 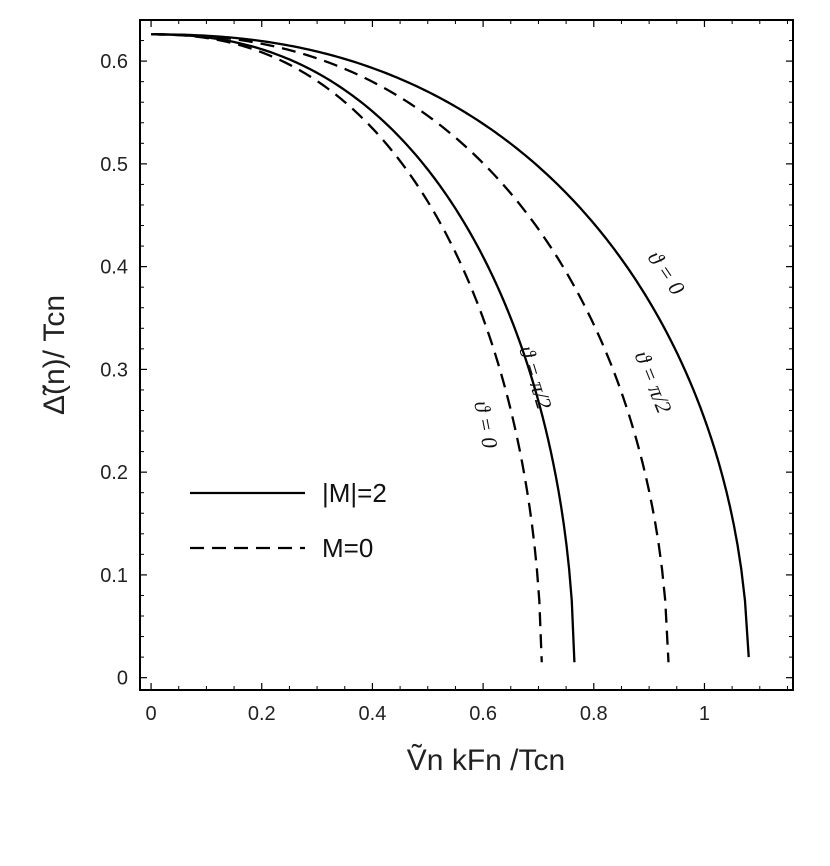 I want to click on x-tick-label: 1, so click(x=704, y=714).